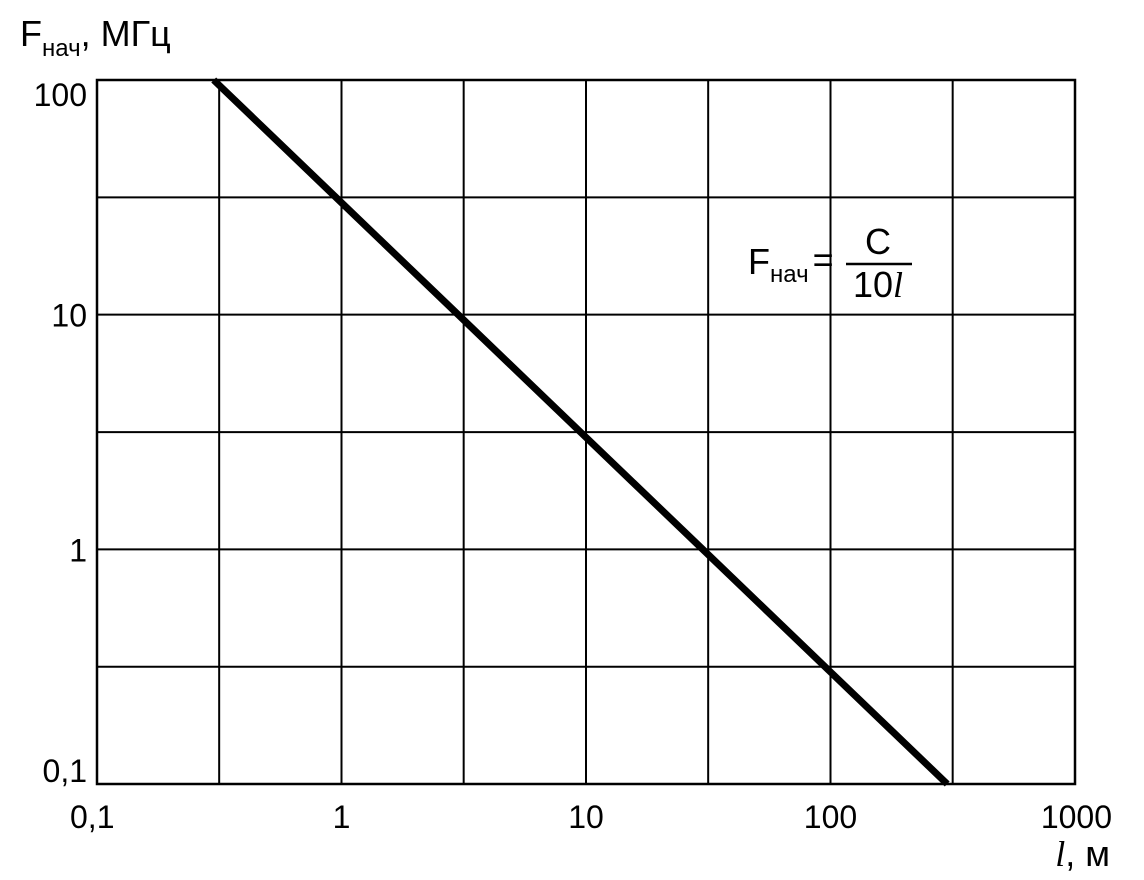 This screenshot has width=1144, height=880. I want to click on svg-text: 10l, so click(878, 284).